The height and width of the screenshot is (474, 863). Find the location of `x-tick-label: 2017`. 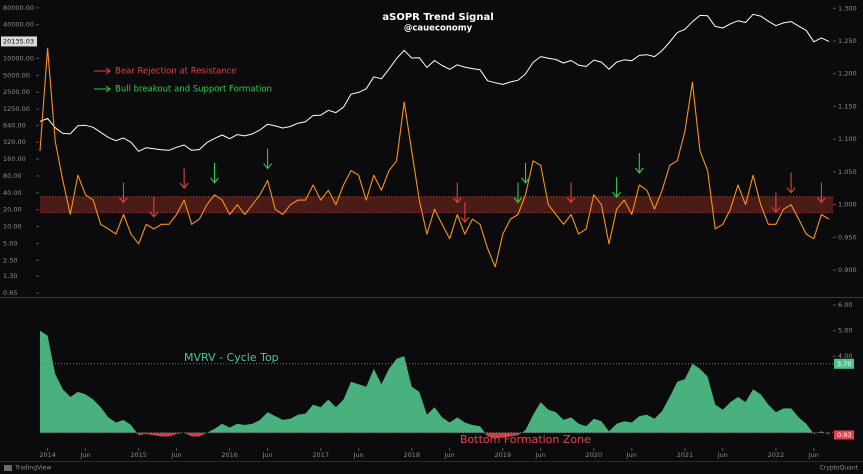

x-tick-label: 2017 is located at coordinates (320, 455).